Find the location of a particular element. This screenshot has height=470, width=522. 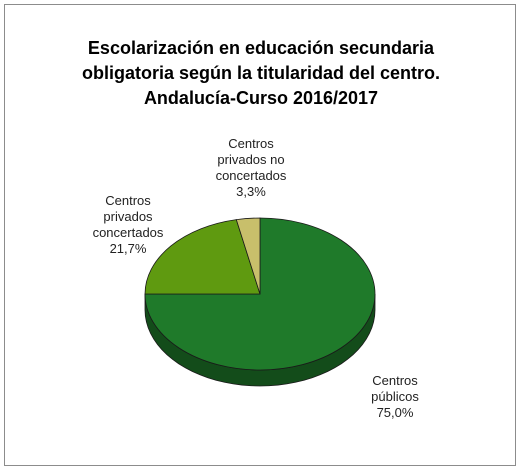

chart-title-line-1: Escolarización en educación secundaria is located at coordinates (261, 48).